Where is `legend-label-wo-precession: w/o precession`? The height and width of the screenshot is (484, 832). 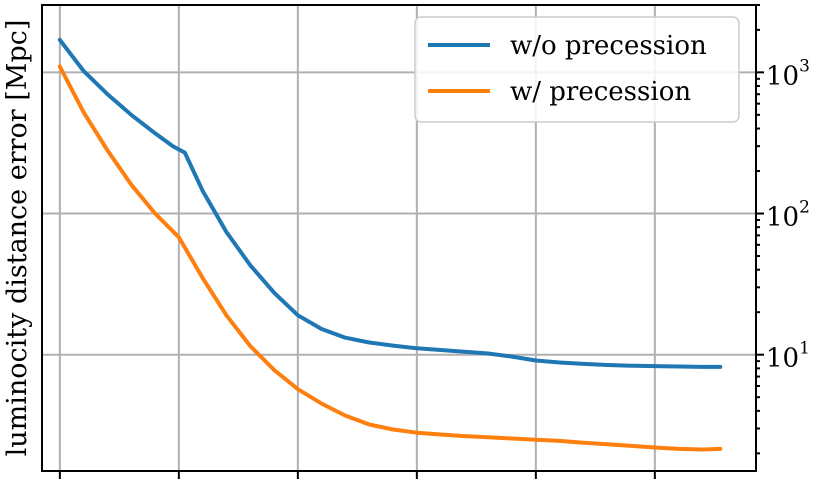 legend-label-wo-precession: w/o precession is located at coordinates (608, 46).